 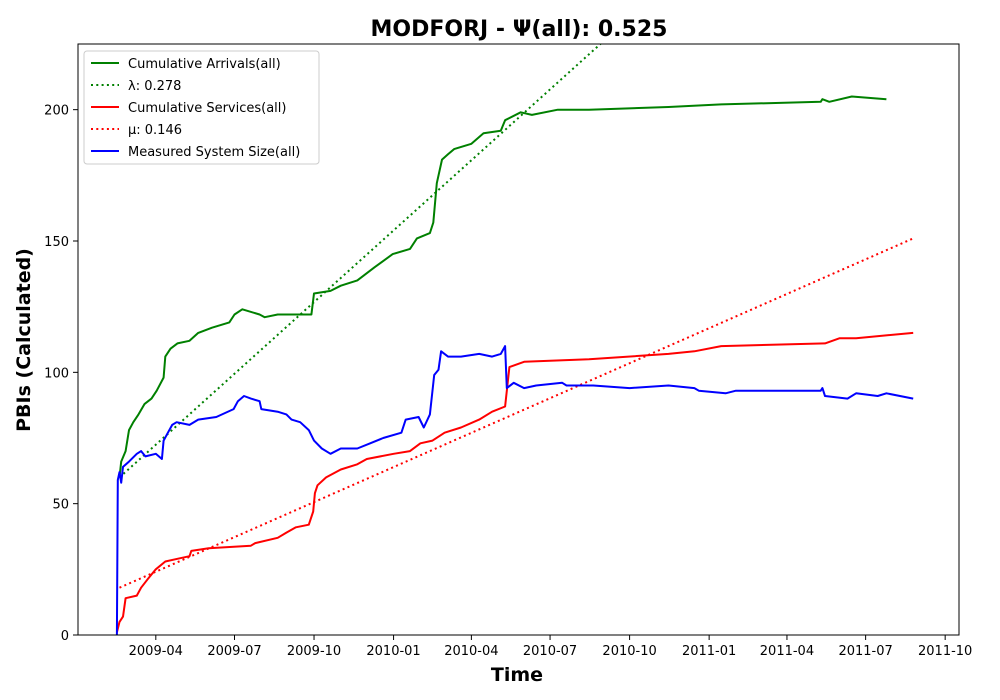 I want to click on legend-label-1: Cumulative Arrivals(all), so click(x=204, y=64).